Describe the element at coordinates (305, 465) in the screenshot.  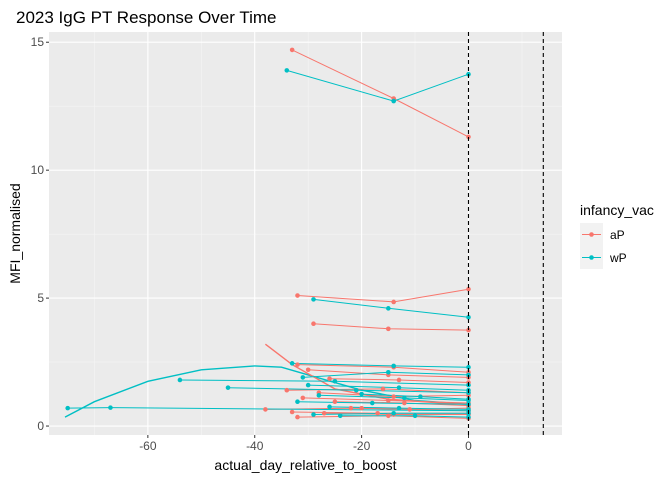
I see `x-axis-title: actual_day_relative_to_boost` at that location.